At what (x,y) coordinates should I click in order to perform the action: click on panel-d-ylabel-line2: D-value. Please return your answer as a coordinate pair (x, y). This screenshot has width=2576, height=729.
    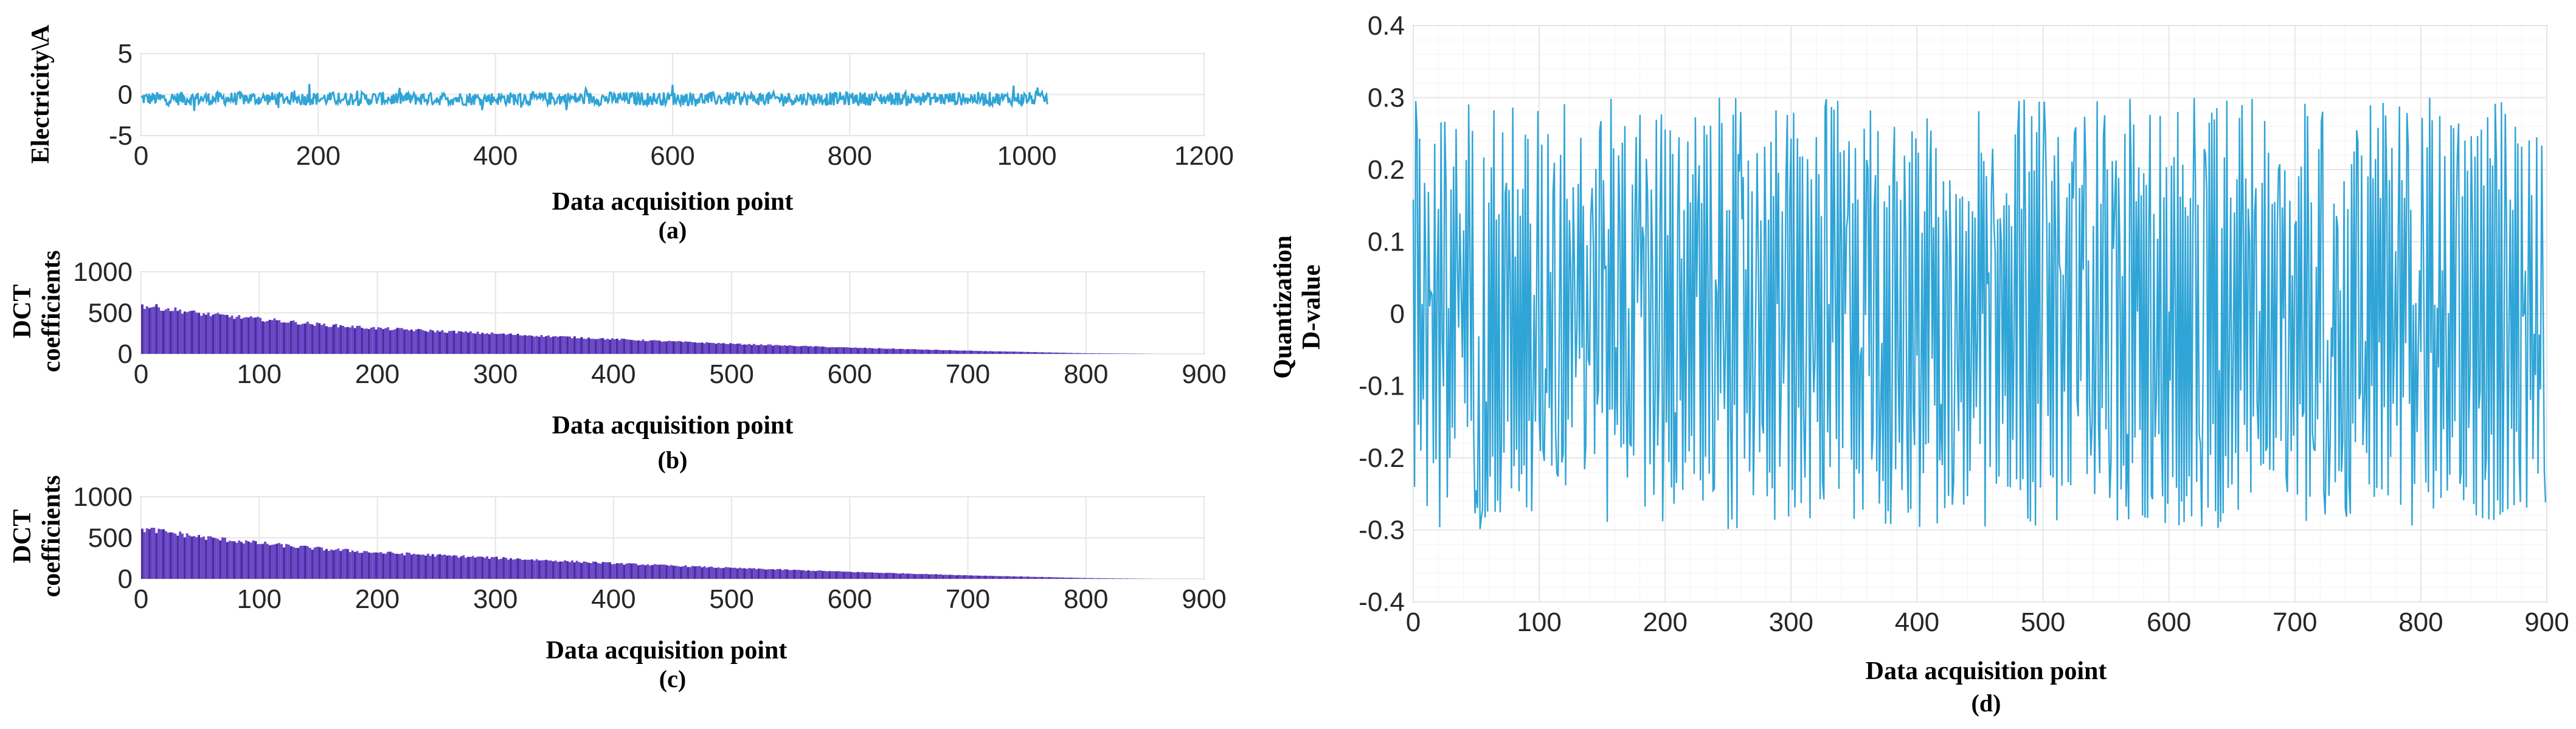
    Looking at the image, I should click on (1312, 307).